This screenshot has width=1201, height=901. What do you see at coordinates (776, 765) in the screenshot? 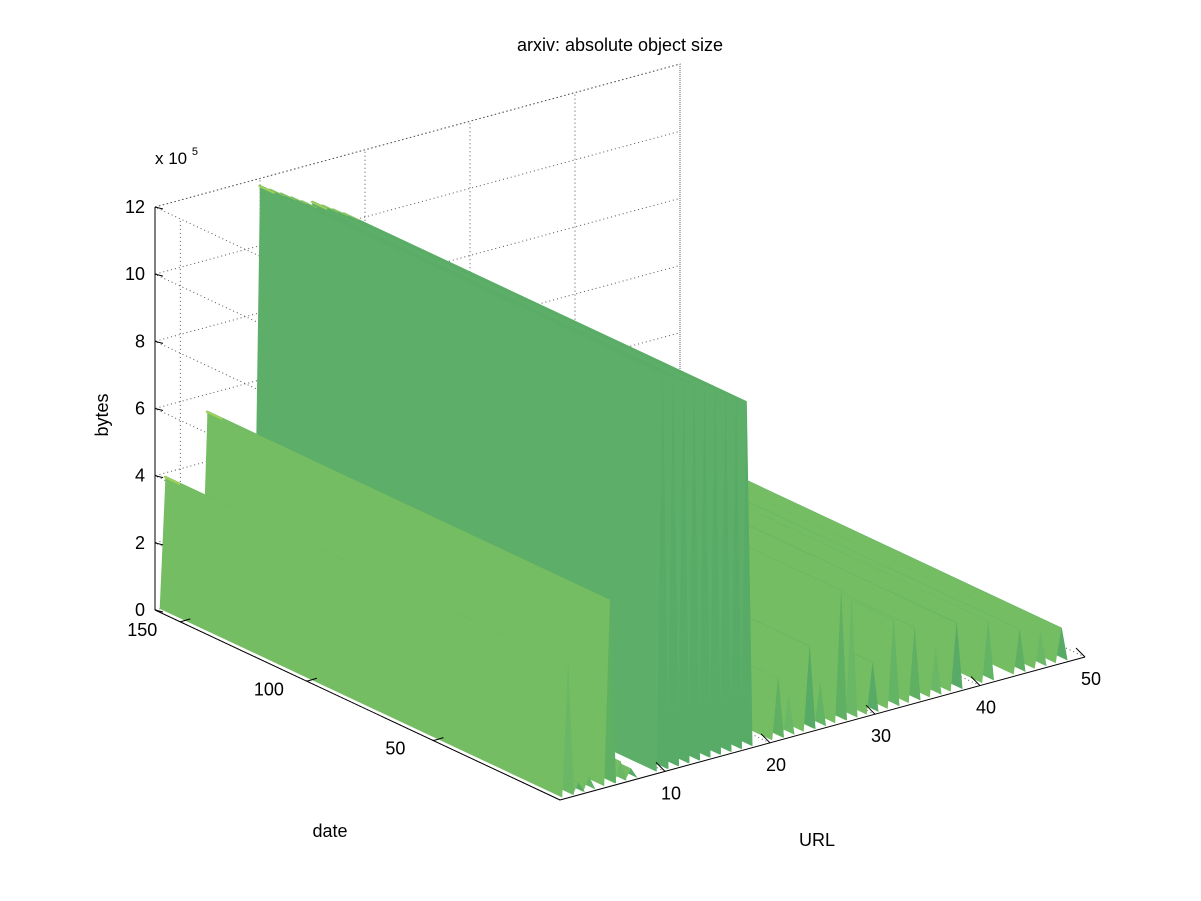
I see `x-tick-label: 20` at bounding box center [776, 765].